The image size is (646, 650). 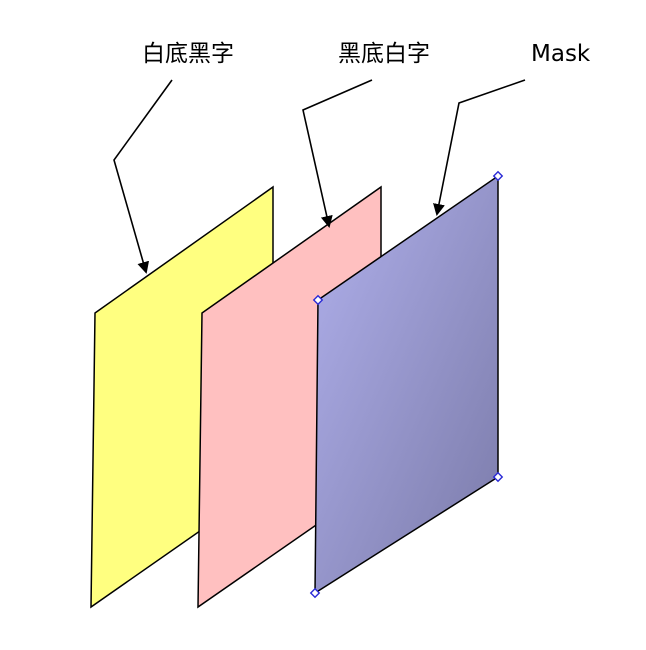 I want to click on selection-handle-bottom-right, so click(x=498, y=477).